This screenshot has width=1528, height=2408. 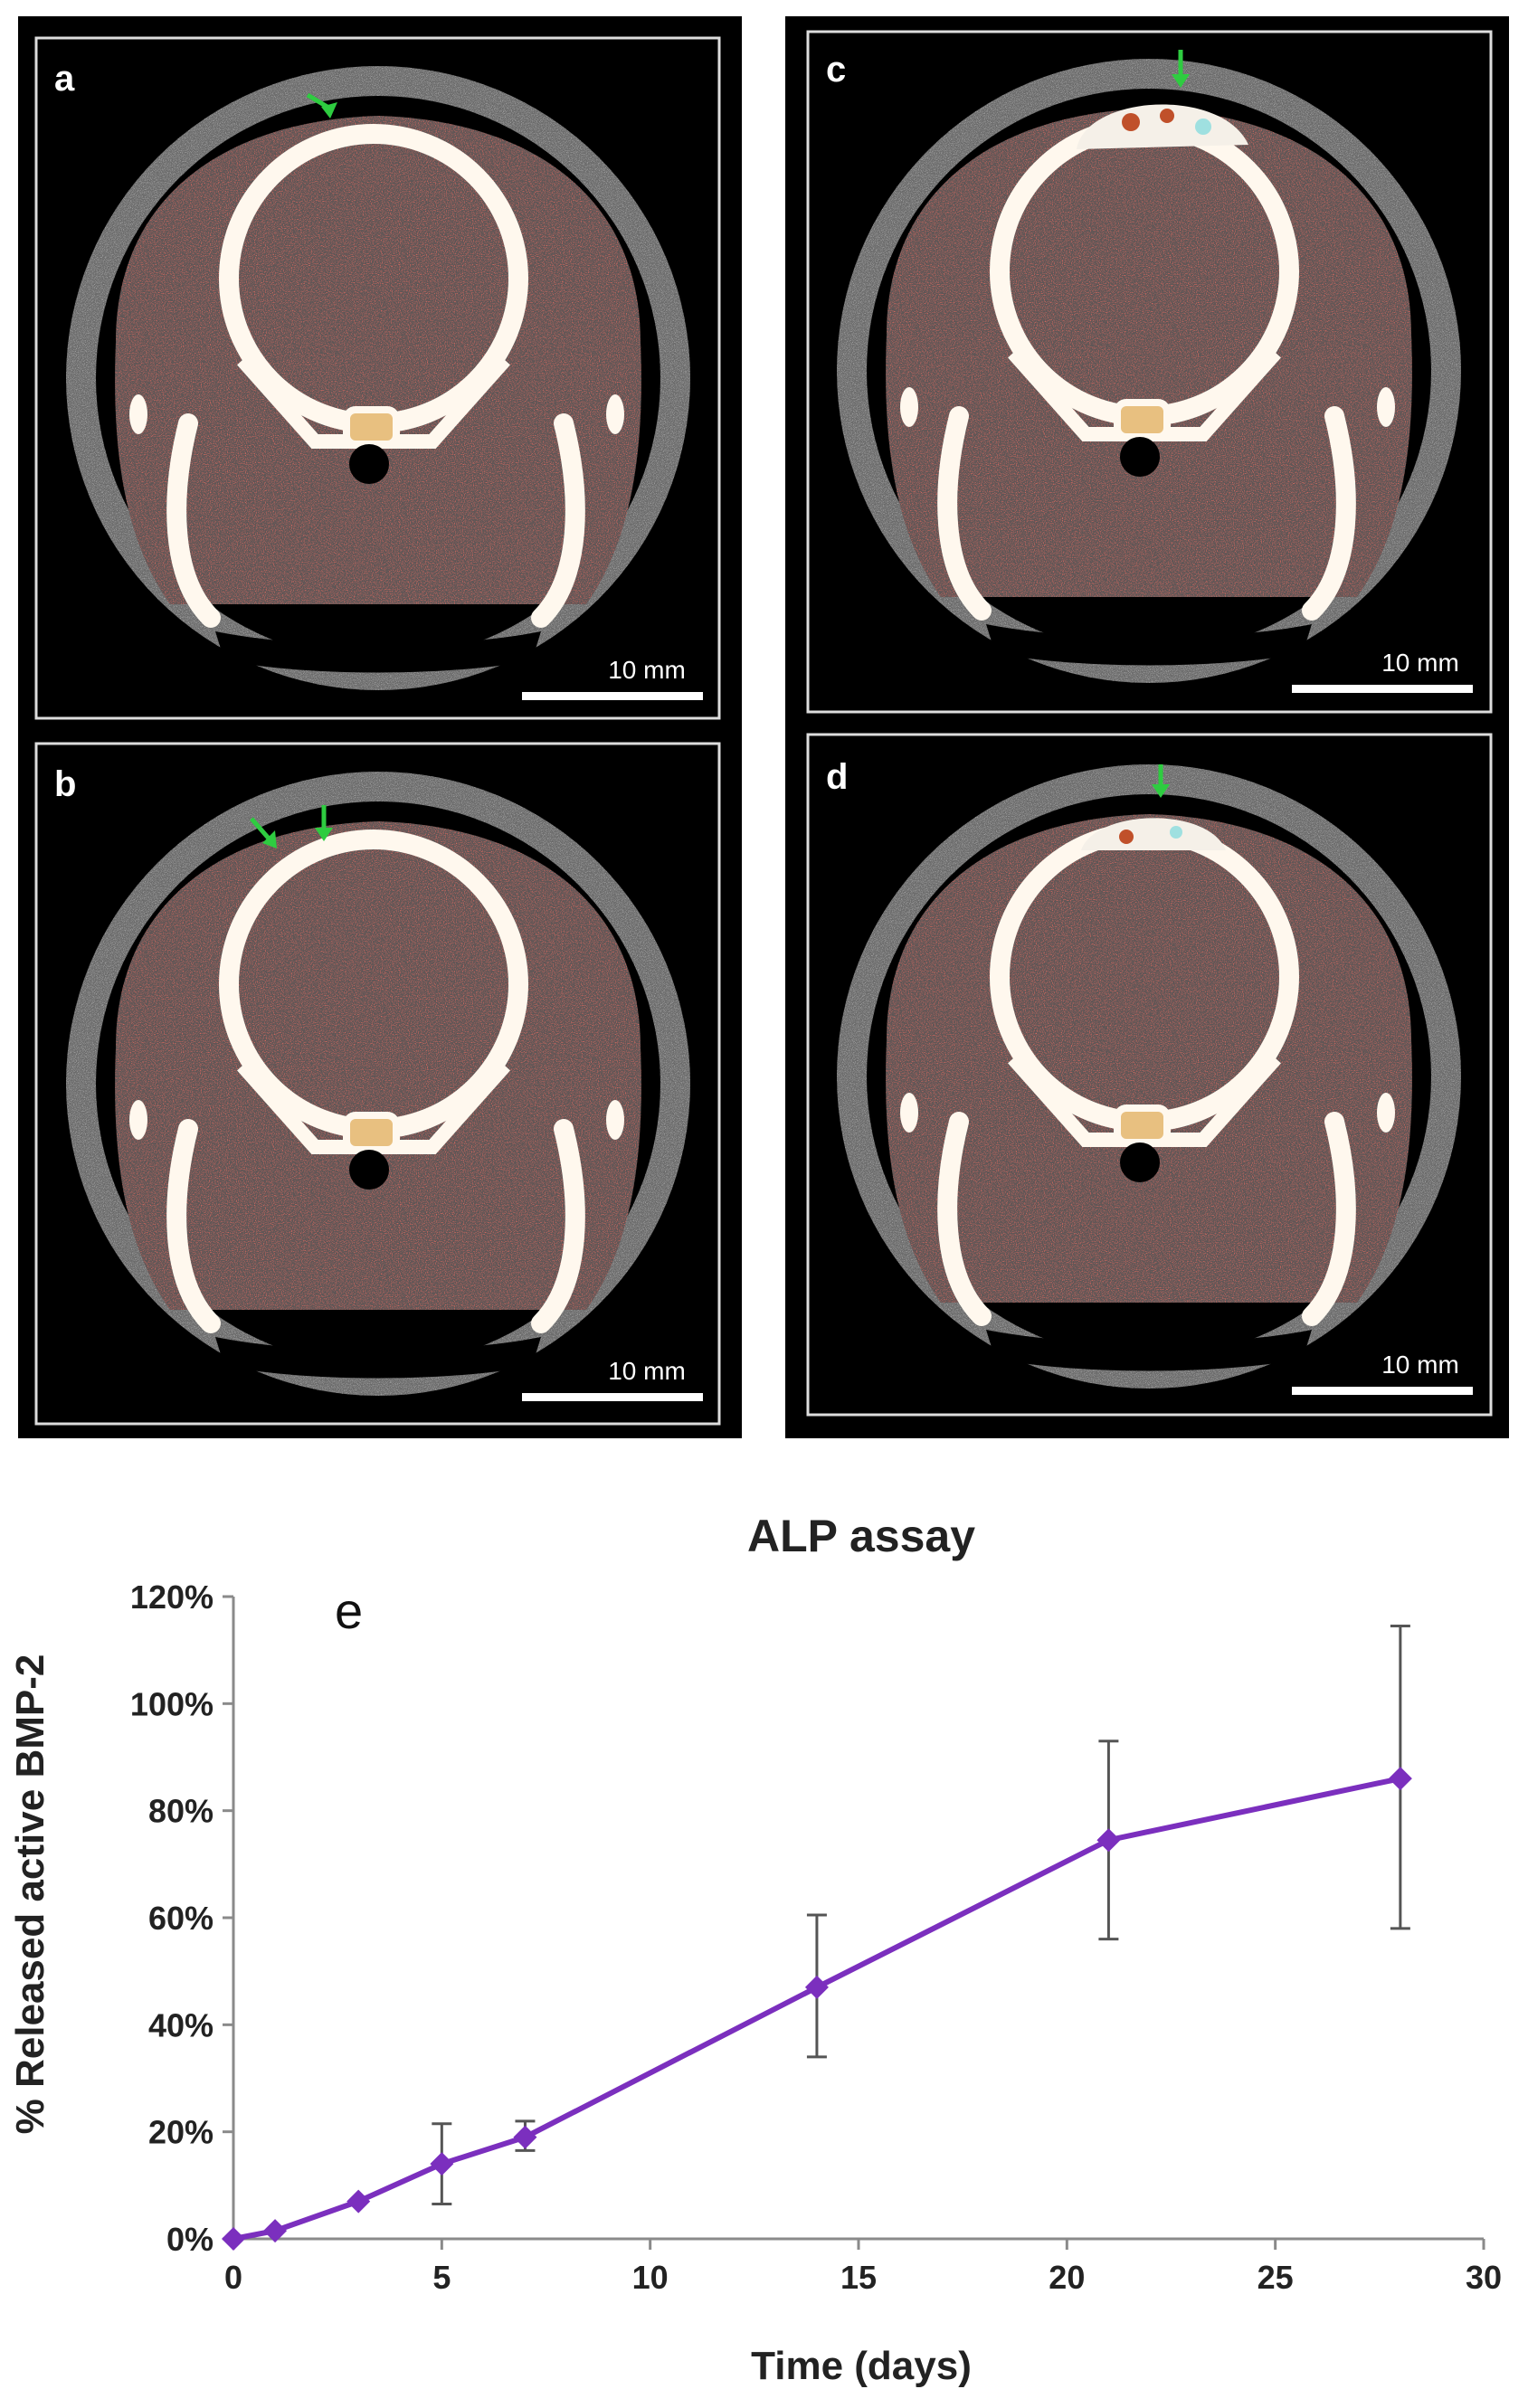 I want to click on series-line, so click(x=817, y=2009).